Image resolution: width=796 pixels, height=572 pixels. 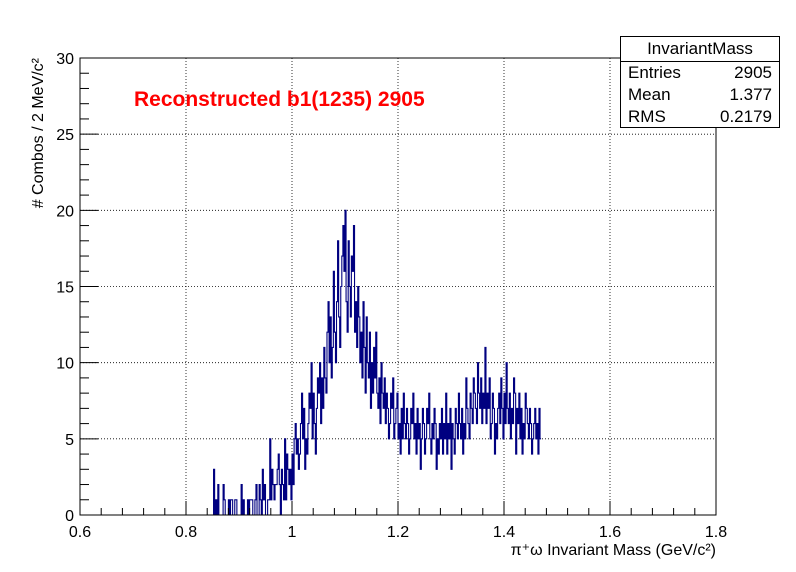 What do you see at coordinates (65, 211) in the screenshot?
I see `y-tick-label: 20` at bounding box center [65, 211].